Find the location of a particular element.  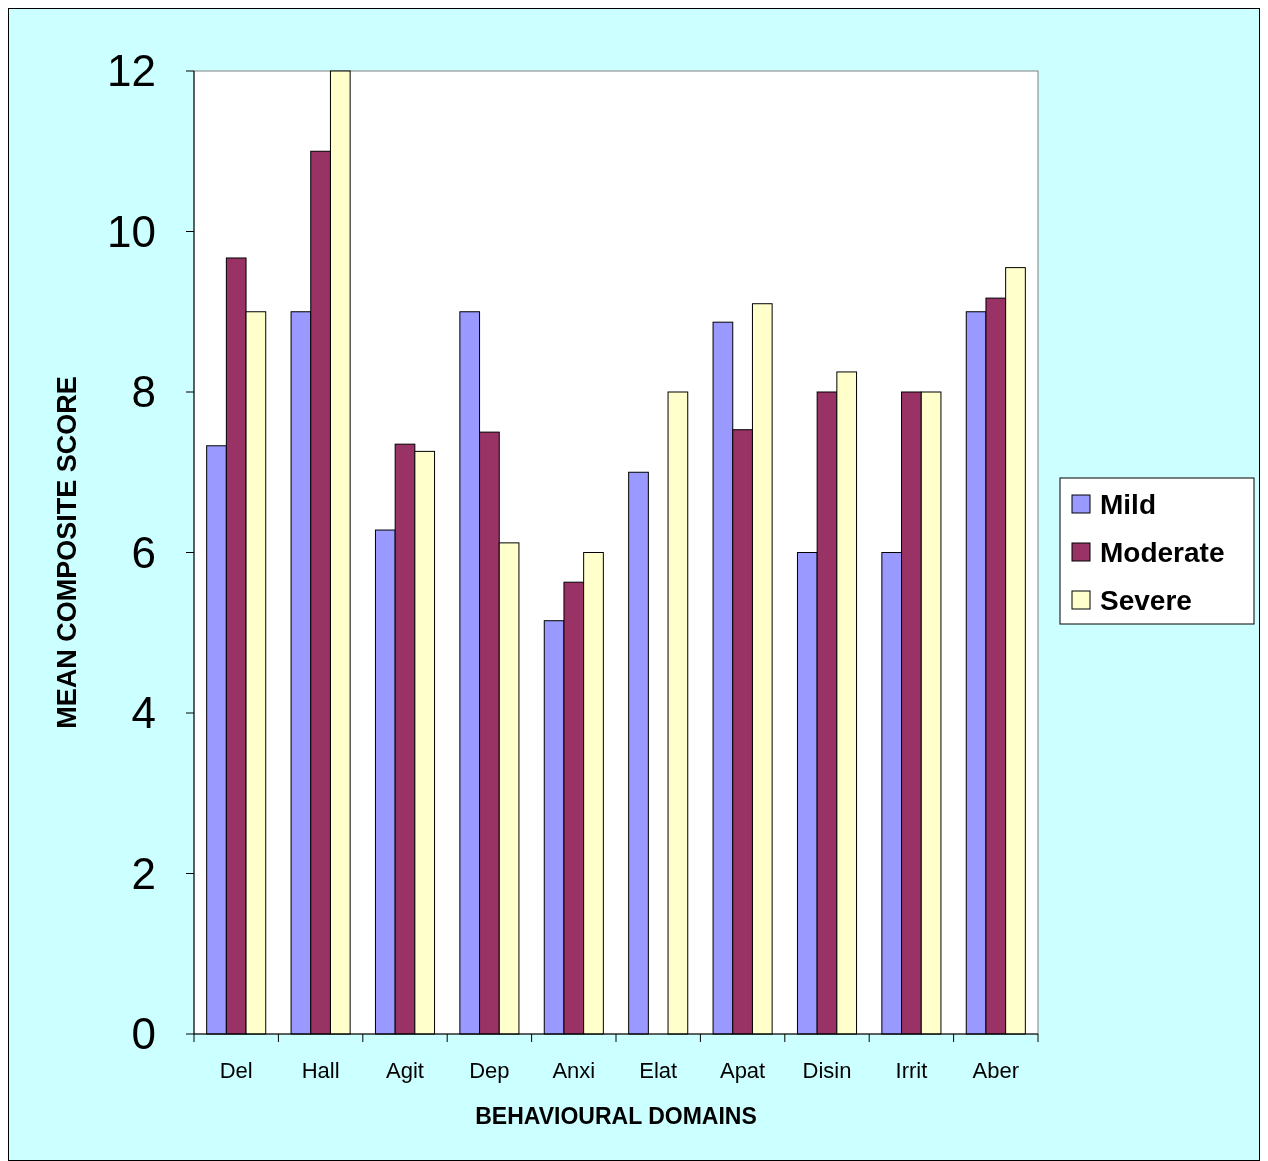

legend-label: Moderate is located at coordinates (1162, 552).